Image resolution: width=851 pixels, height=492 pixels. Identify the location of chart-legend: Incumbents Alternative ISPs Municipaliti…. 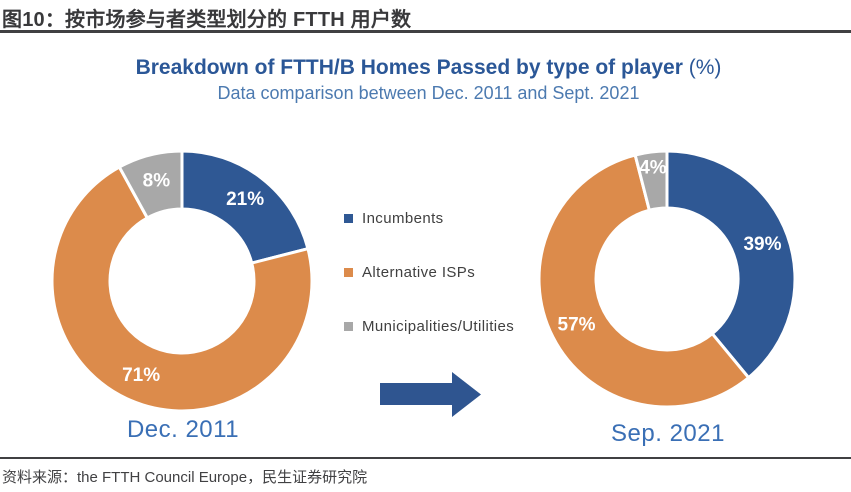
(429, 272).